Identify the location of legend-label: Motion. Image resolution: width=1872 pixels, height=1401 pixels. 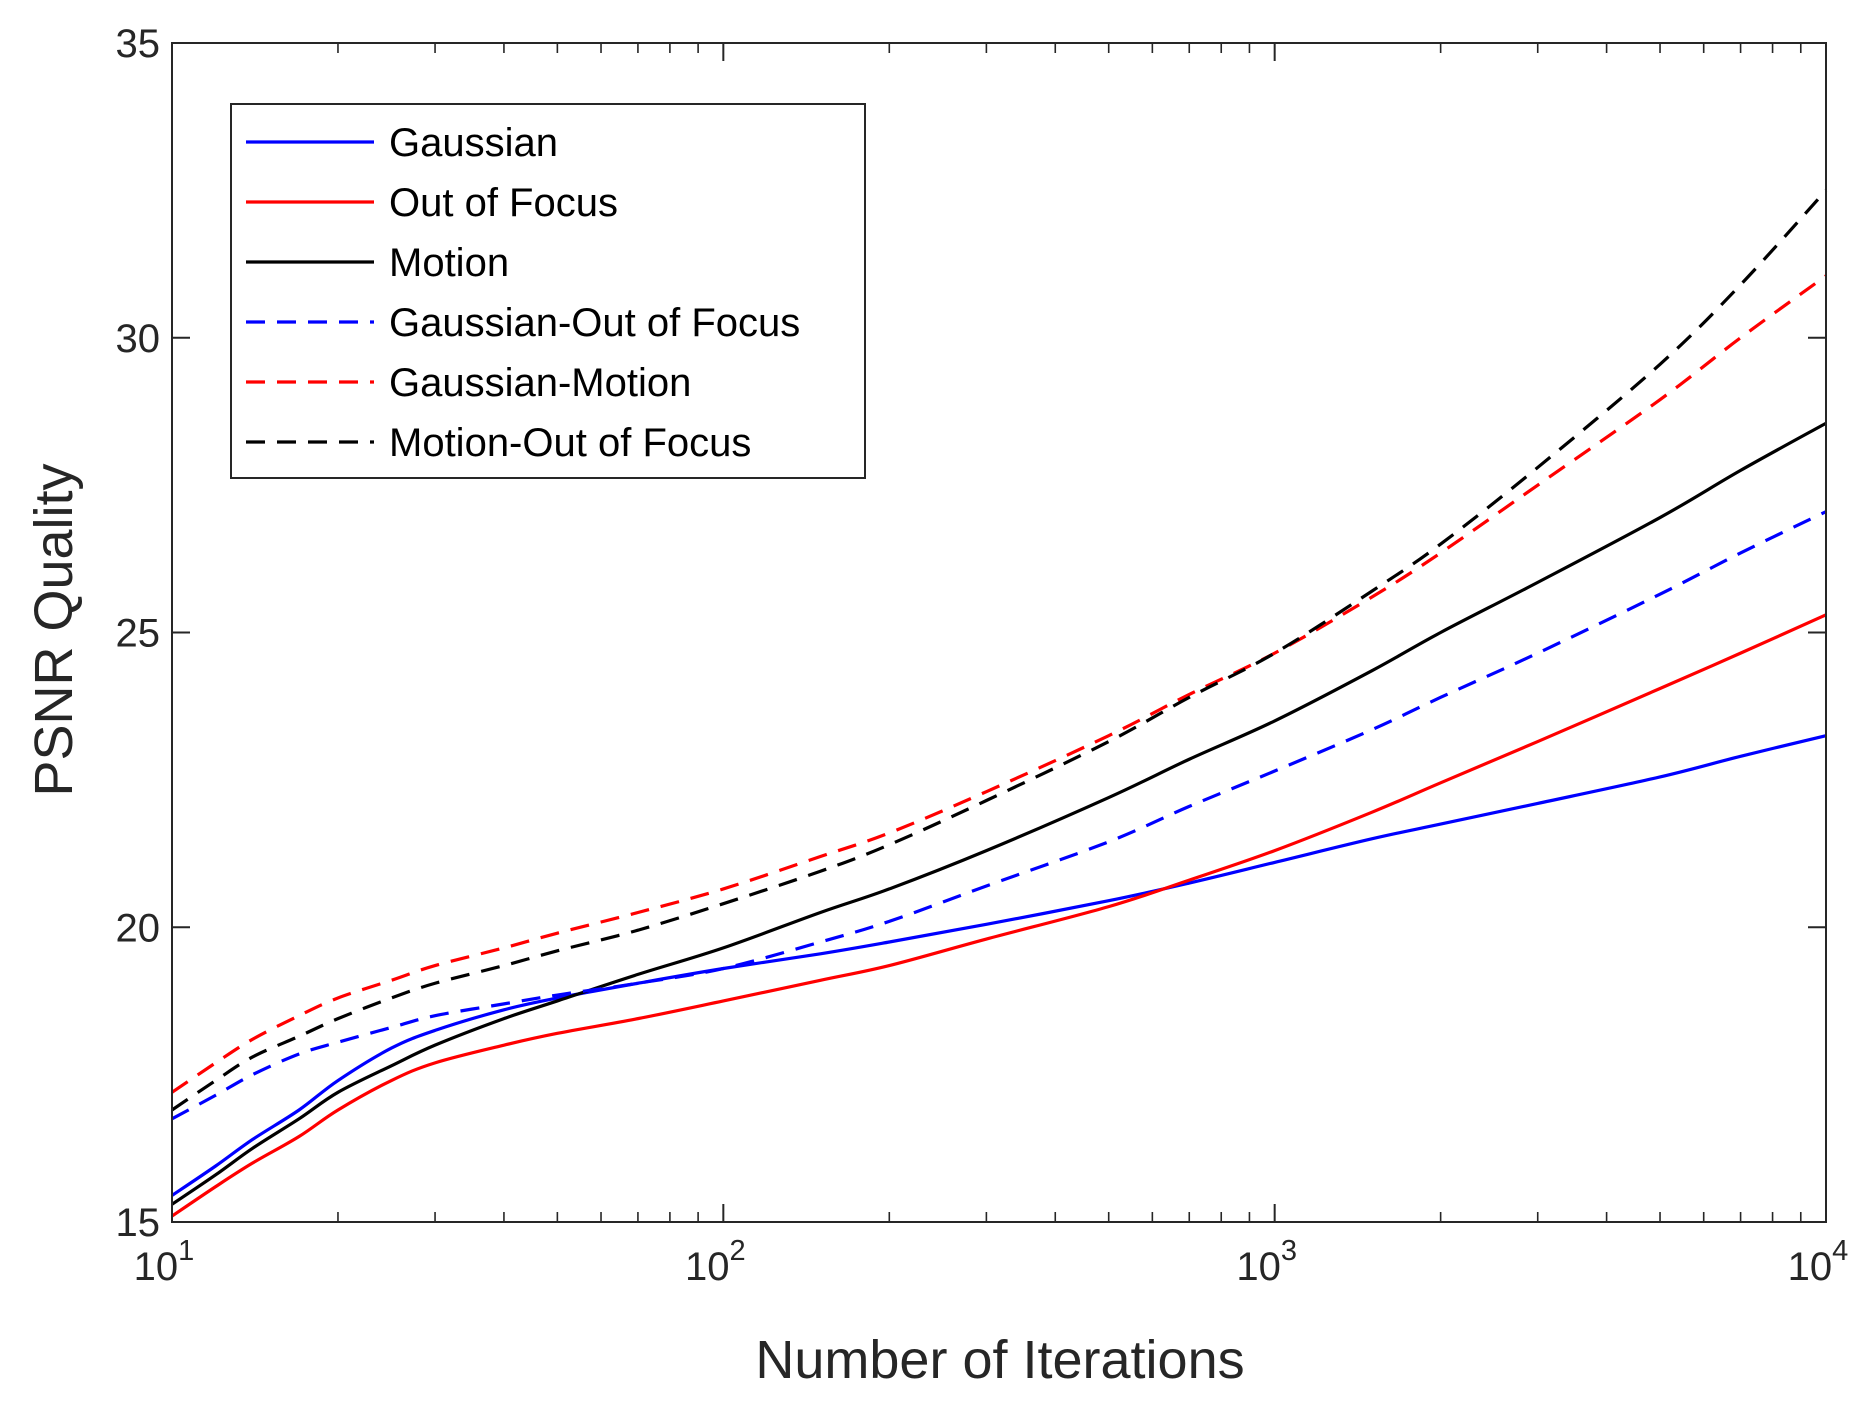
(449, 263).